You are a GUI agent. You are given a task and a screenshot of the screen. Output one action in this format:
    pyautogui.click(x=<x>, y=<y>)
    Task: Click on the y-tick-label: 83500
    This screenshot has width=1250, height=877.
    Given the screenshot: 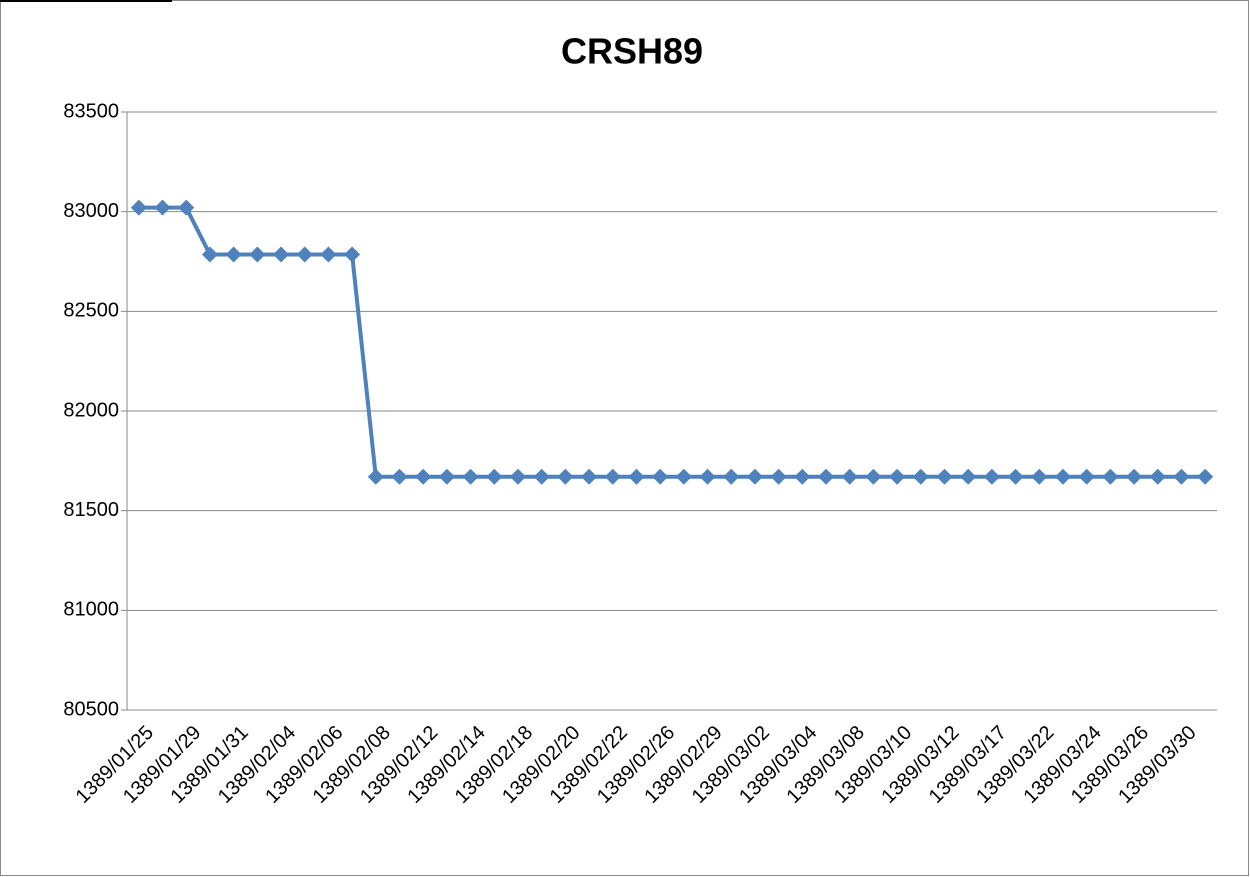 What is the action you would take?
    pyautogui.click(x=91, y=111)
    